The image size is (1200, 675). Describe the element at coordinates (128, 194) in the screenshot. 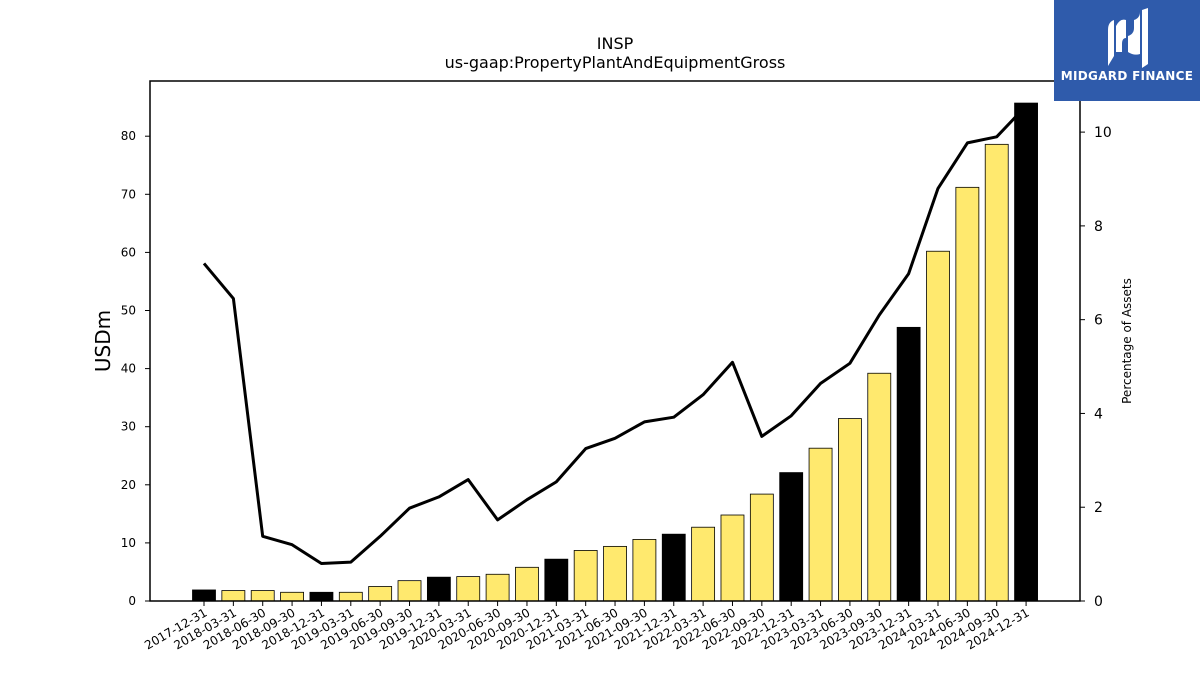

I see `y-tick-label: 70` at that location.